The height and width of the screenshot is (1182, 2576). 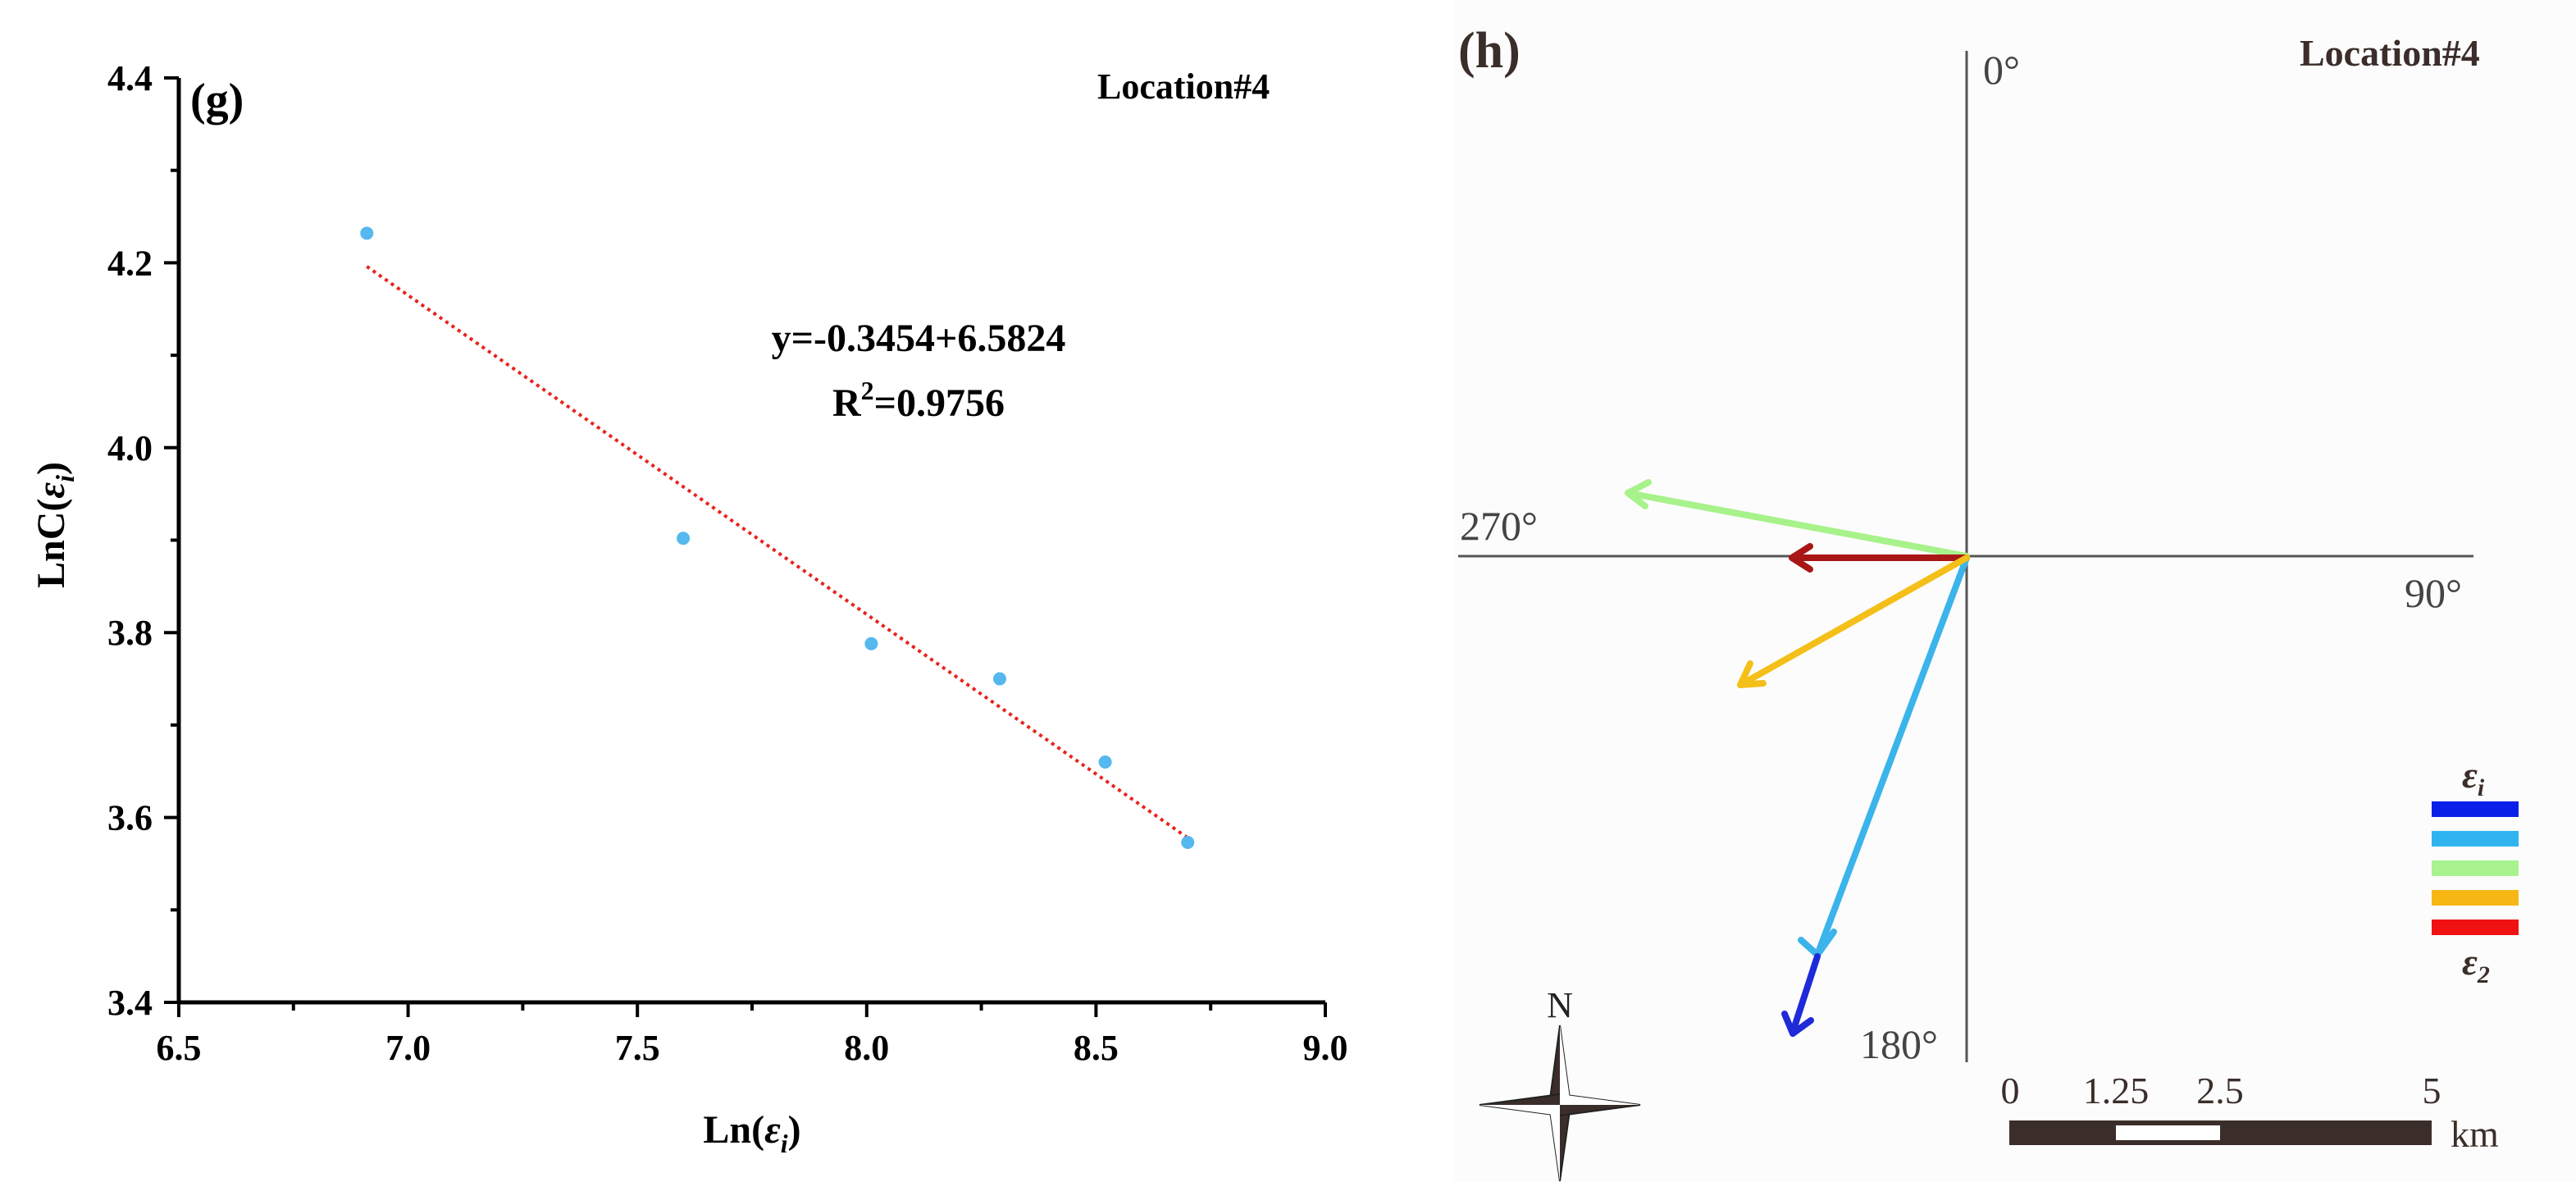 I want to click on r-squared-value: =0.9756, so click(x=939, y=403).